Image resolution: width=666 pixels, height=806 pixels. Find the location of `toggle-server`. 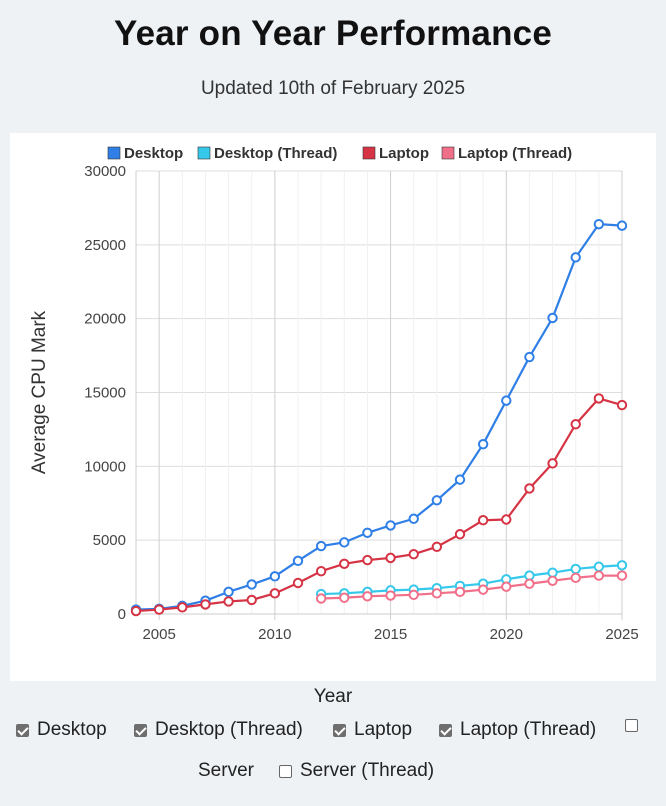

toggle-server is located at coordinates (631, 725).